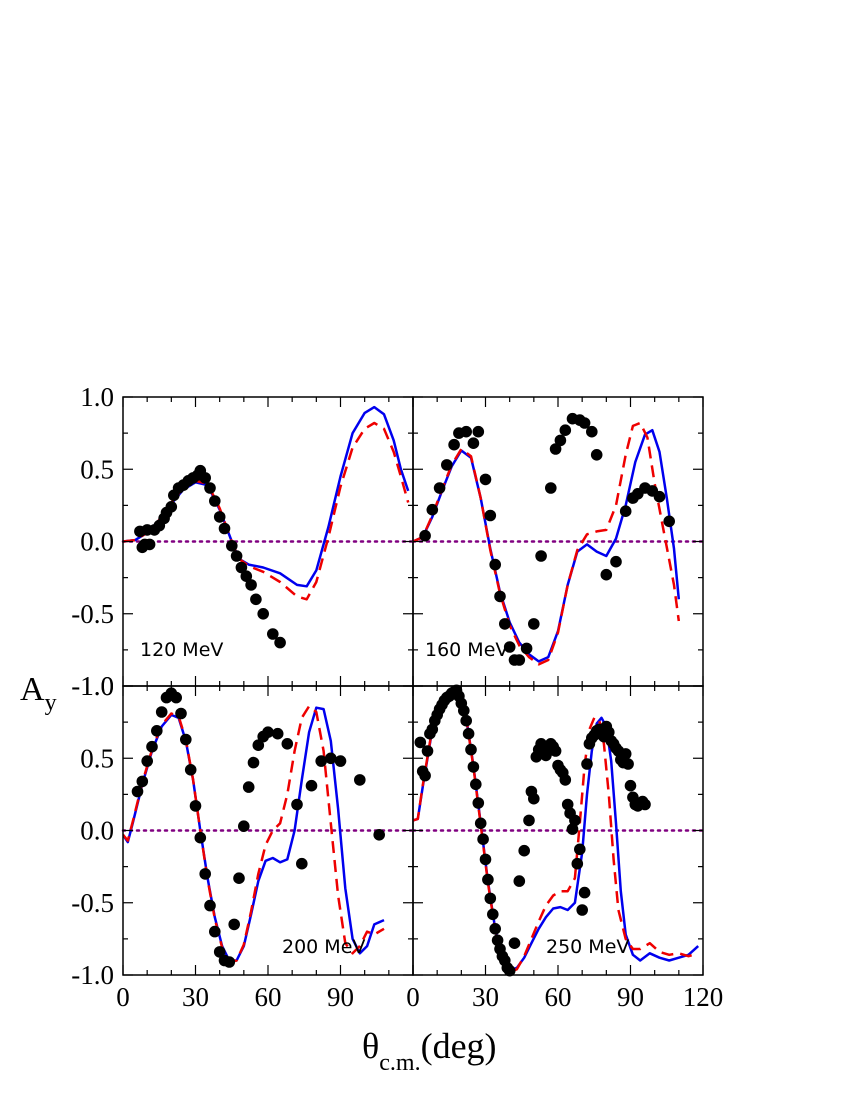 The image size is (850, 1100). I want to click on x-tick-label: 60, so click(268, 997).